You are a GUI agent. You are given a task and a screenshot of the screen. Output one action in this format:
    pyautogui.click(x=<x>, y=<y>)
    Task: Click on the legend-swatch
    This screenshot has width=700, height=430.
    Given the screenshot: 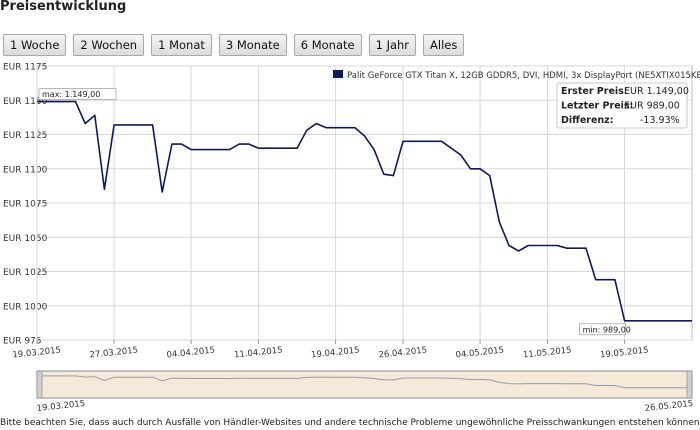 What is the action you would take?
    pyautogui.click(x=338, y=74)
    